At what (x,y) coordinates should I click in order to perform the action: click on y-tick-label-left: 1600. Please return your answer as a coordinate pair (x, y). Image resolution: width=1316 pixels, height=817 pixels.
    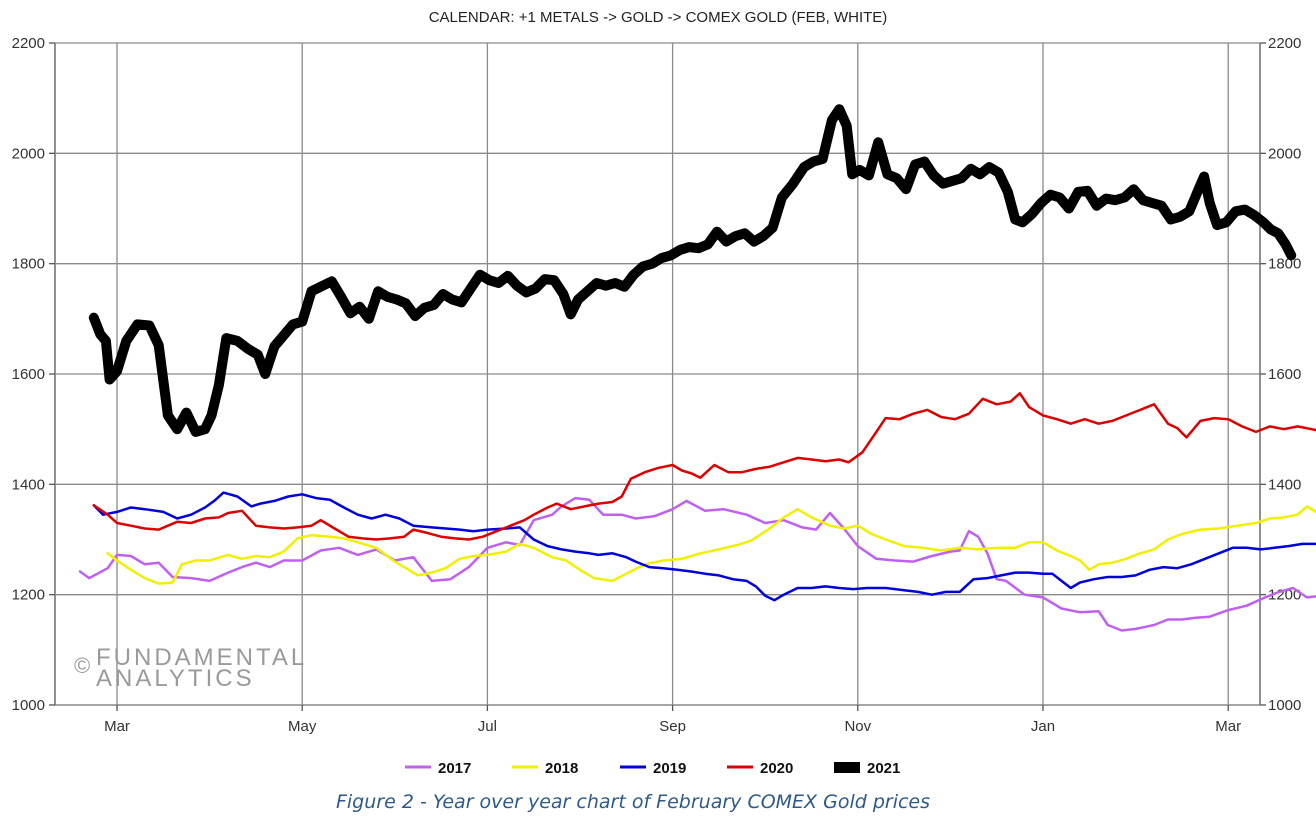
    Looking at the image, I should click on (28, 374).